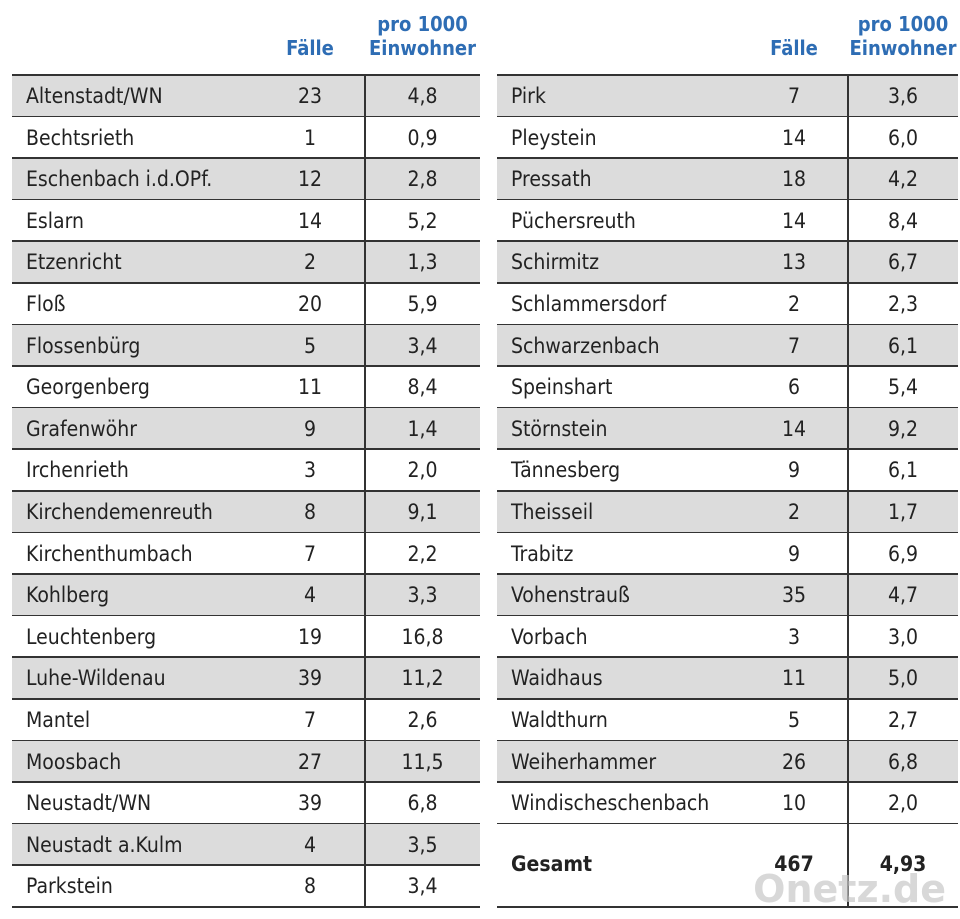 The height and width of the screenshot is (919, 960). I want to click on cases: 26, so click(794, 761).